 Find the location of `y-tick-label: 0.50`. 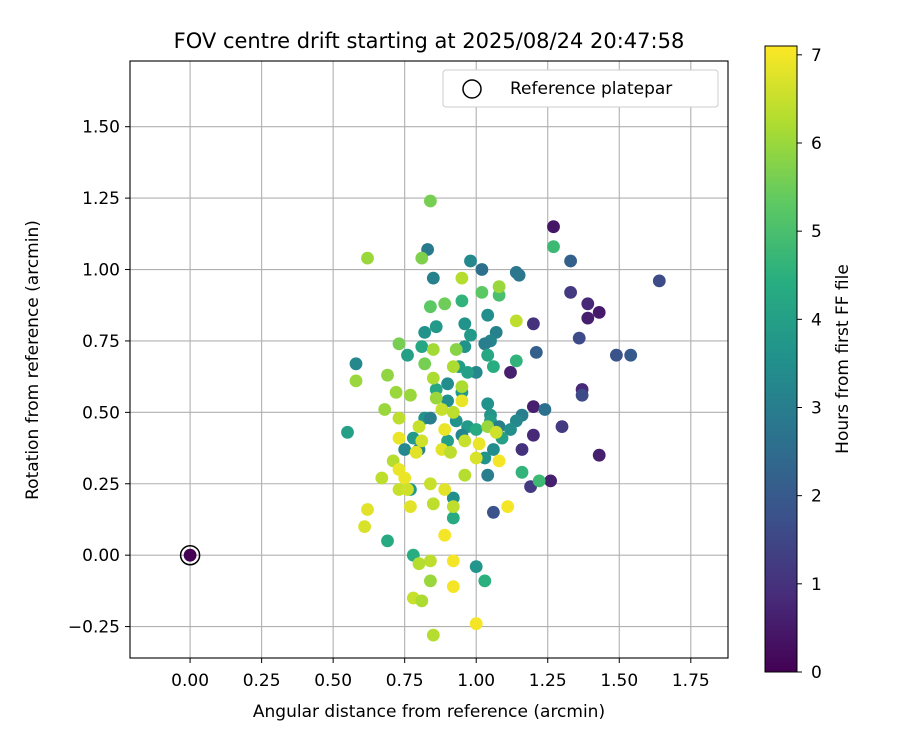

y-tick-label: 0.50 is located at coordinates (101, 413).